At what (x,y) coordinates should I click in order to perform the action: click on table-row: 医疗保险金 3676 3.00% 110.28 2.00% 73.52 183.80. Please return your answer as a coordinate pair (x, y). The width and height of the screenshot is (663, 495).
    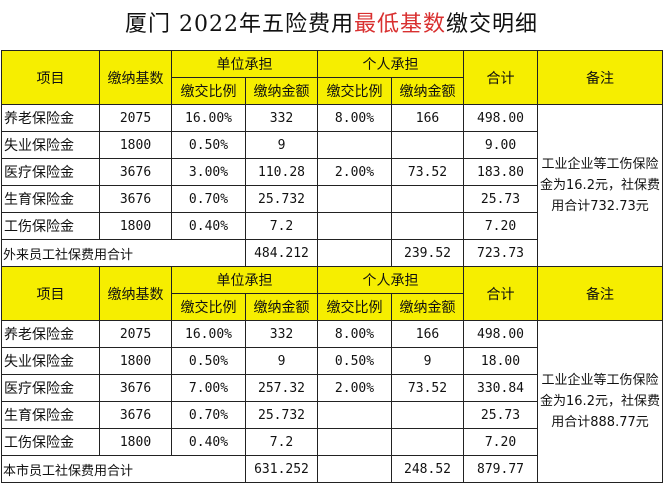
    Looking at the image, I should click on (332, 172).